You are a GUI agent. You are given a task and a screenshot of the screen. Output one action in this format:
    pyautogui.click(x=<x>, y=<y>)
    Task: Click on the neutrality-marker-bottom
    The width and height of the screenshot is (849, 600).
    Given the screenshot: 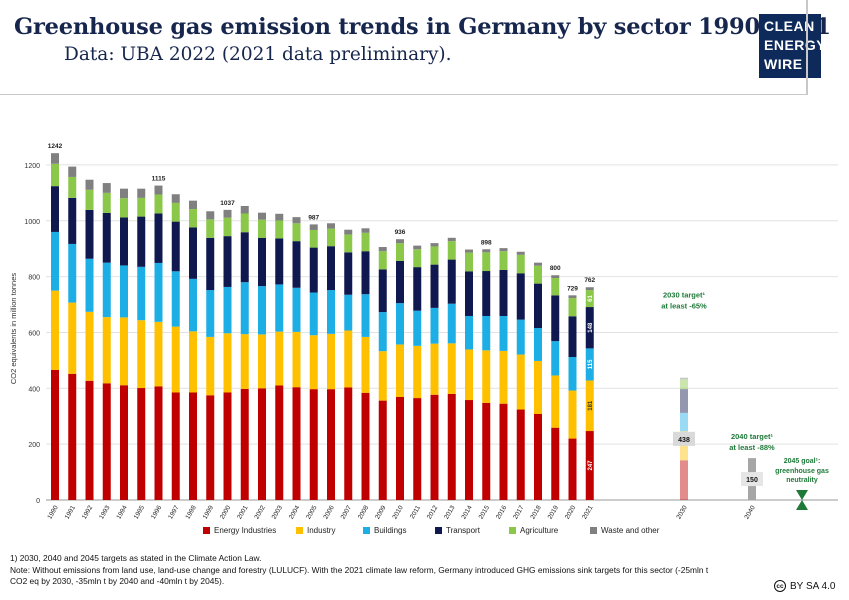 What is the action you would take?
    pyautogui.click(x=802, y=505)
    